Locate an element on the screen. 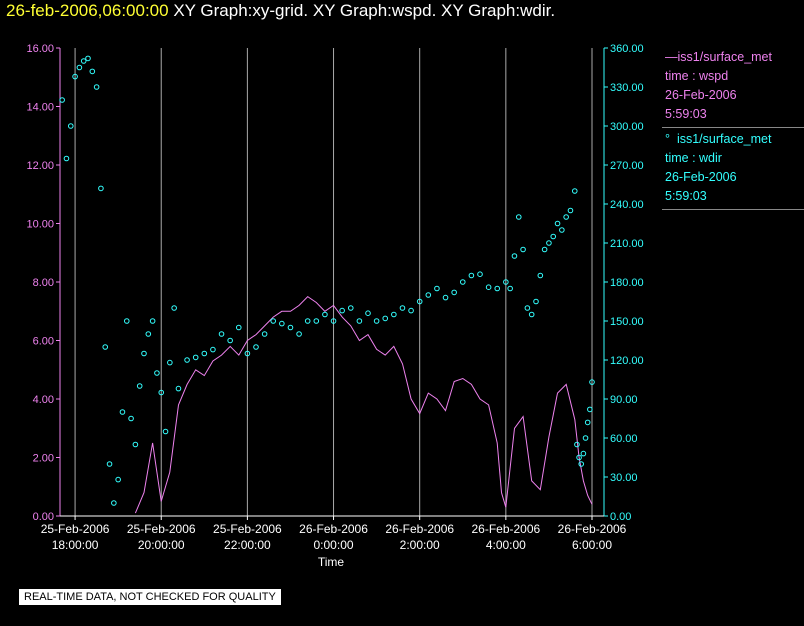 This screenshot has width=804, height=626. x-tick-date-1: 25-Feb-2006 is located at coordinates (161, 529).